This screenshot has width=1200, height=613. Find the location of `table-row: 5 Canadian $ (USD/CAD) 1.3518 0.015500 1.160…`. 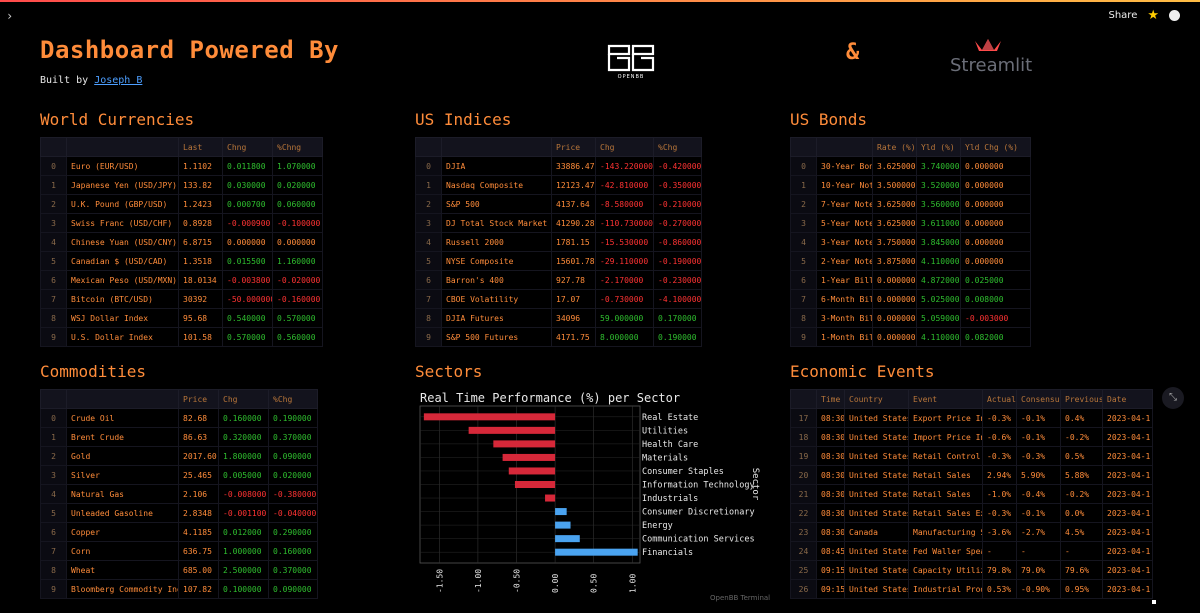

table-row: 5 Canadian $ (USD/CAD) 1.3518 0.015500 1.160… is located at coordinates (181, 261).